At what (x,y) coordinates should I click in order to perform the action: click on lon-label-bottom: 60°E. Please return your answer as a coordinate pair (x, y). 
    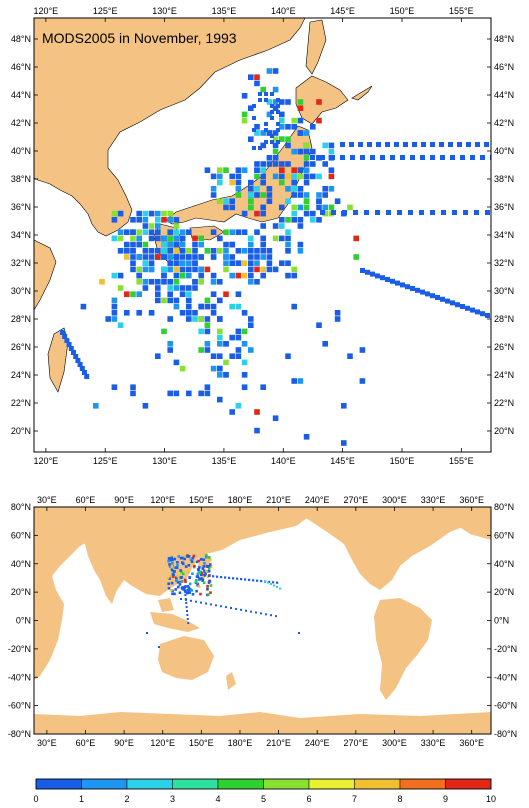
    Looking at the image, I should click on (86, 743).